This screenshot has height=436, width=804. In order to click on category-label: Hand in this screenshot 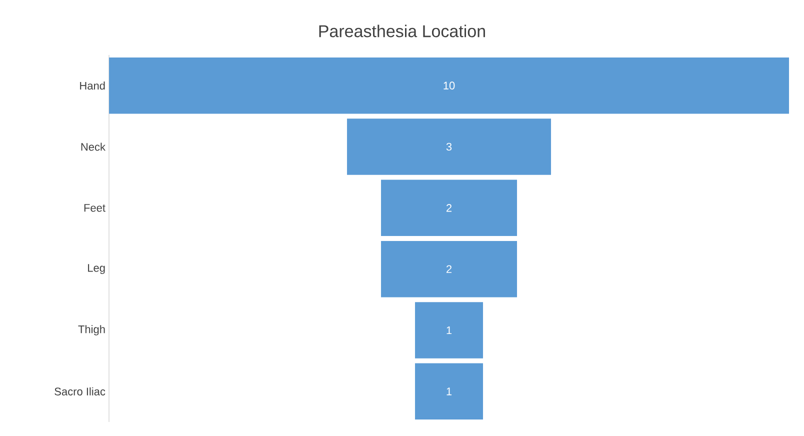, I will do `click(92, 86)`.